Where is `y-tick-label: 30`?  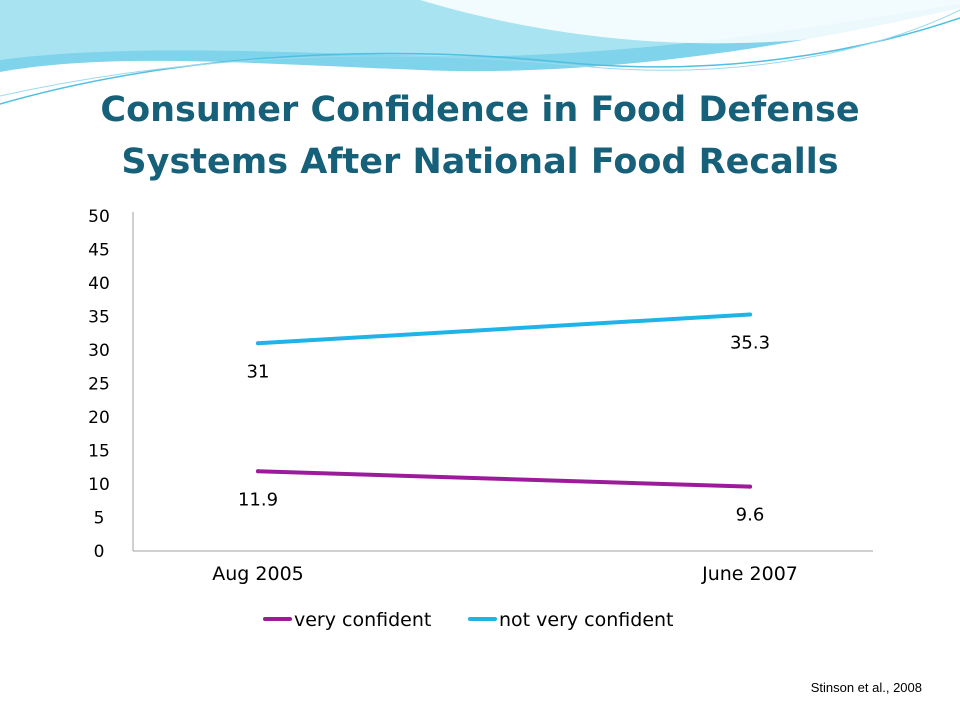 y-tick-label: 30 is located at coordinates (99, 351).